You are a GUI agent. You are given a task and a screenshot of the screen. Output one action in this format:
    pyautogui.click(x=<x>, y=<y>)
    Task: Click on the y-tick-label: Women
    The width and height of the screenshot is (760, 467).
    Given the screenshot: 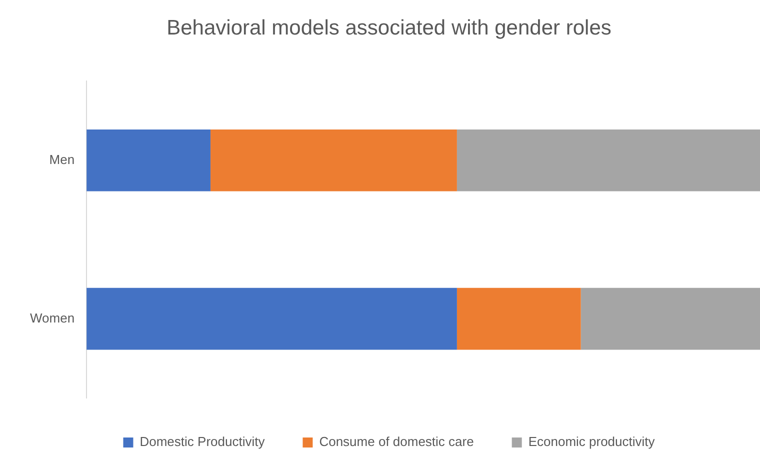 What is the action you would take?
    pyautogui.click(x=52, y=318)
    